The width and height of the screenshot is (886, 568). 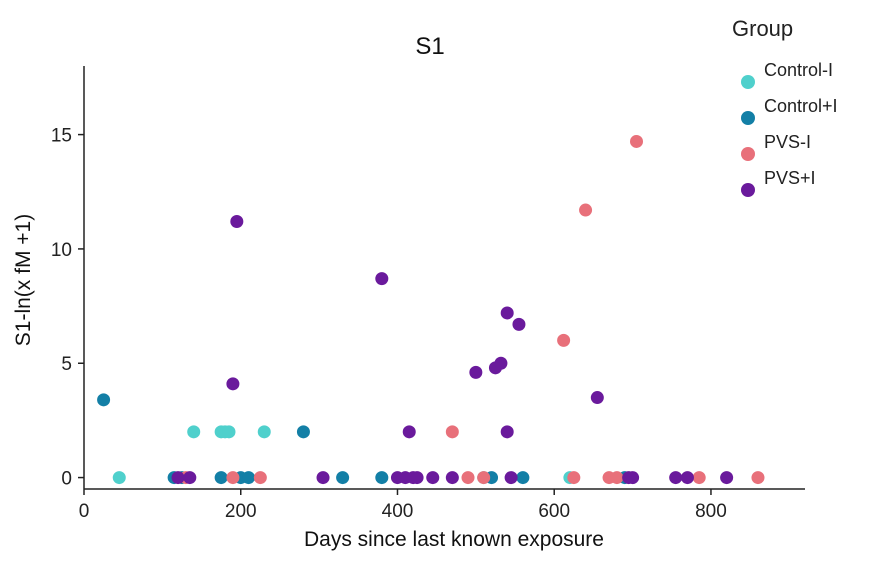 I want to click on legend-title: Group, so click(x=762, y=28).